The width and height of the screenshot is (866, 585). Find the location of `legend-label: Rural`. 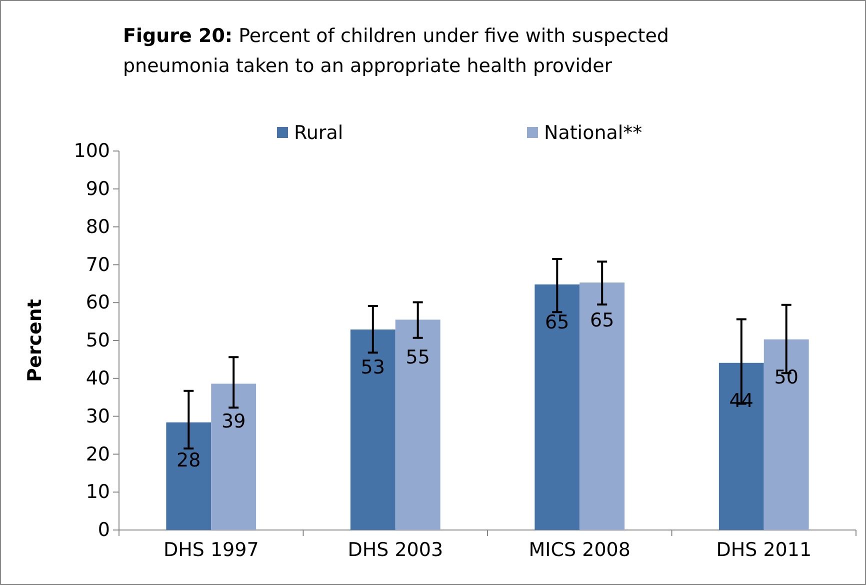

legend-label: Rural is located at coordinates (319, 133).